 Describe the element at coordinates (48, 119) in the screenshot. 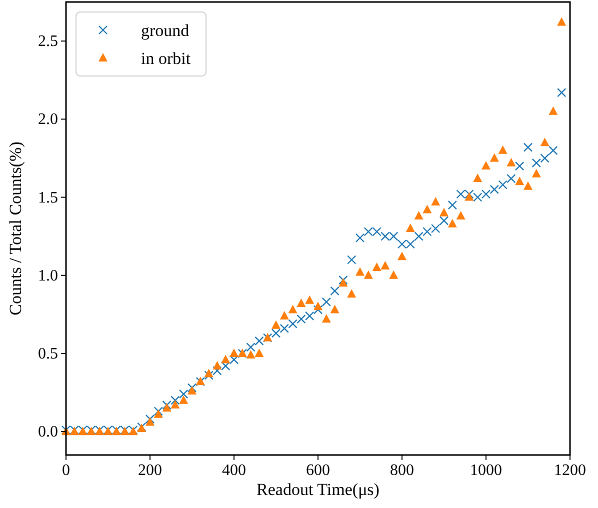

I see `y-tick-label: 2.0` at that location.